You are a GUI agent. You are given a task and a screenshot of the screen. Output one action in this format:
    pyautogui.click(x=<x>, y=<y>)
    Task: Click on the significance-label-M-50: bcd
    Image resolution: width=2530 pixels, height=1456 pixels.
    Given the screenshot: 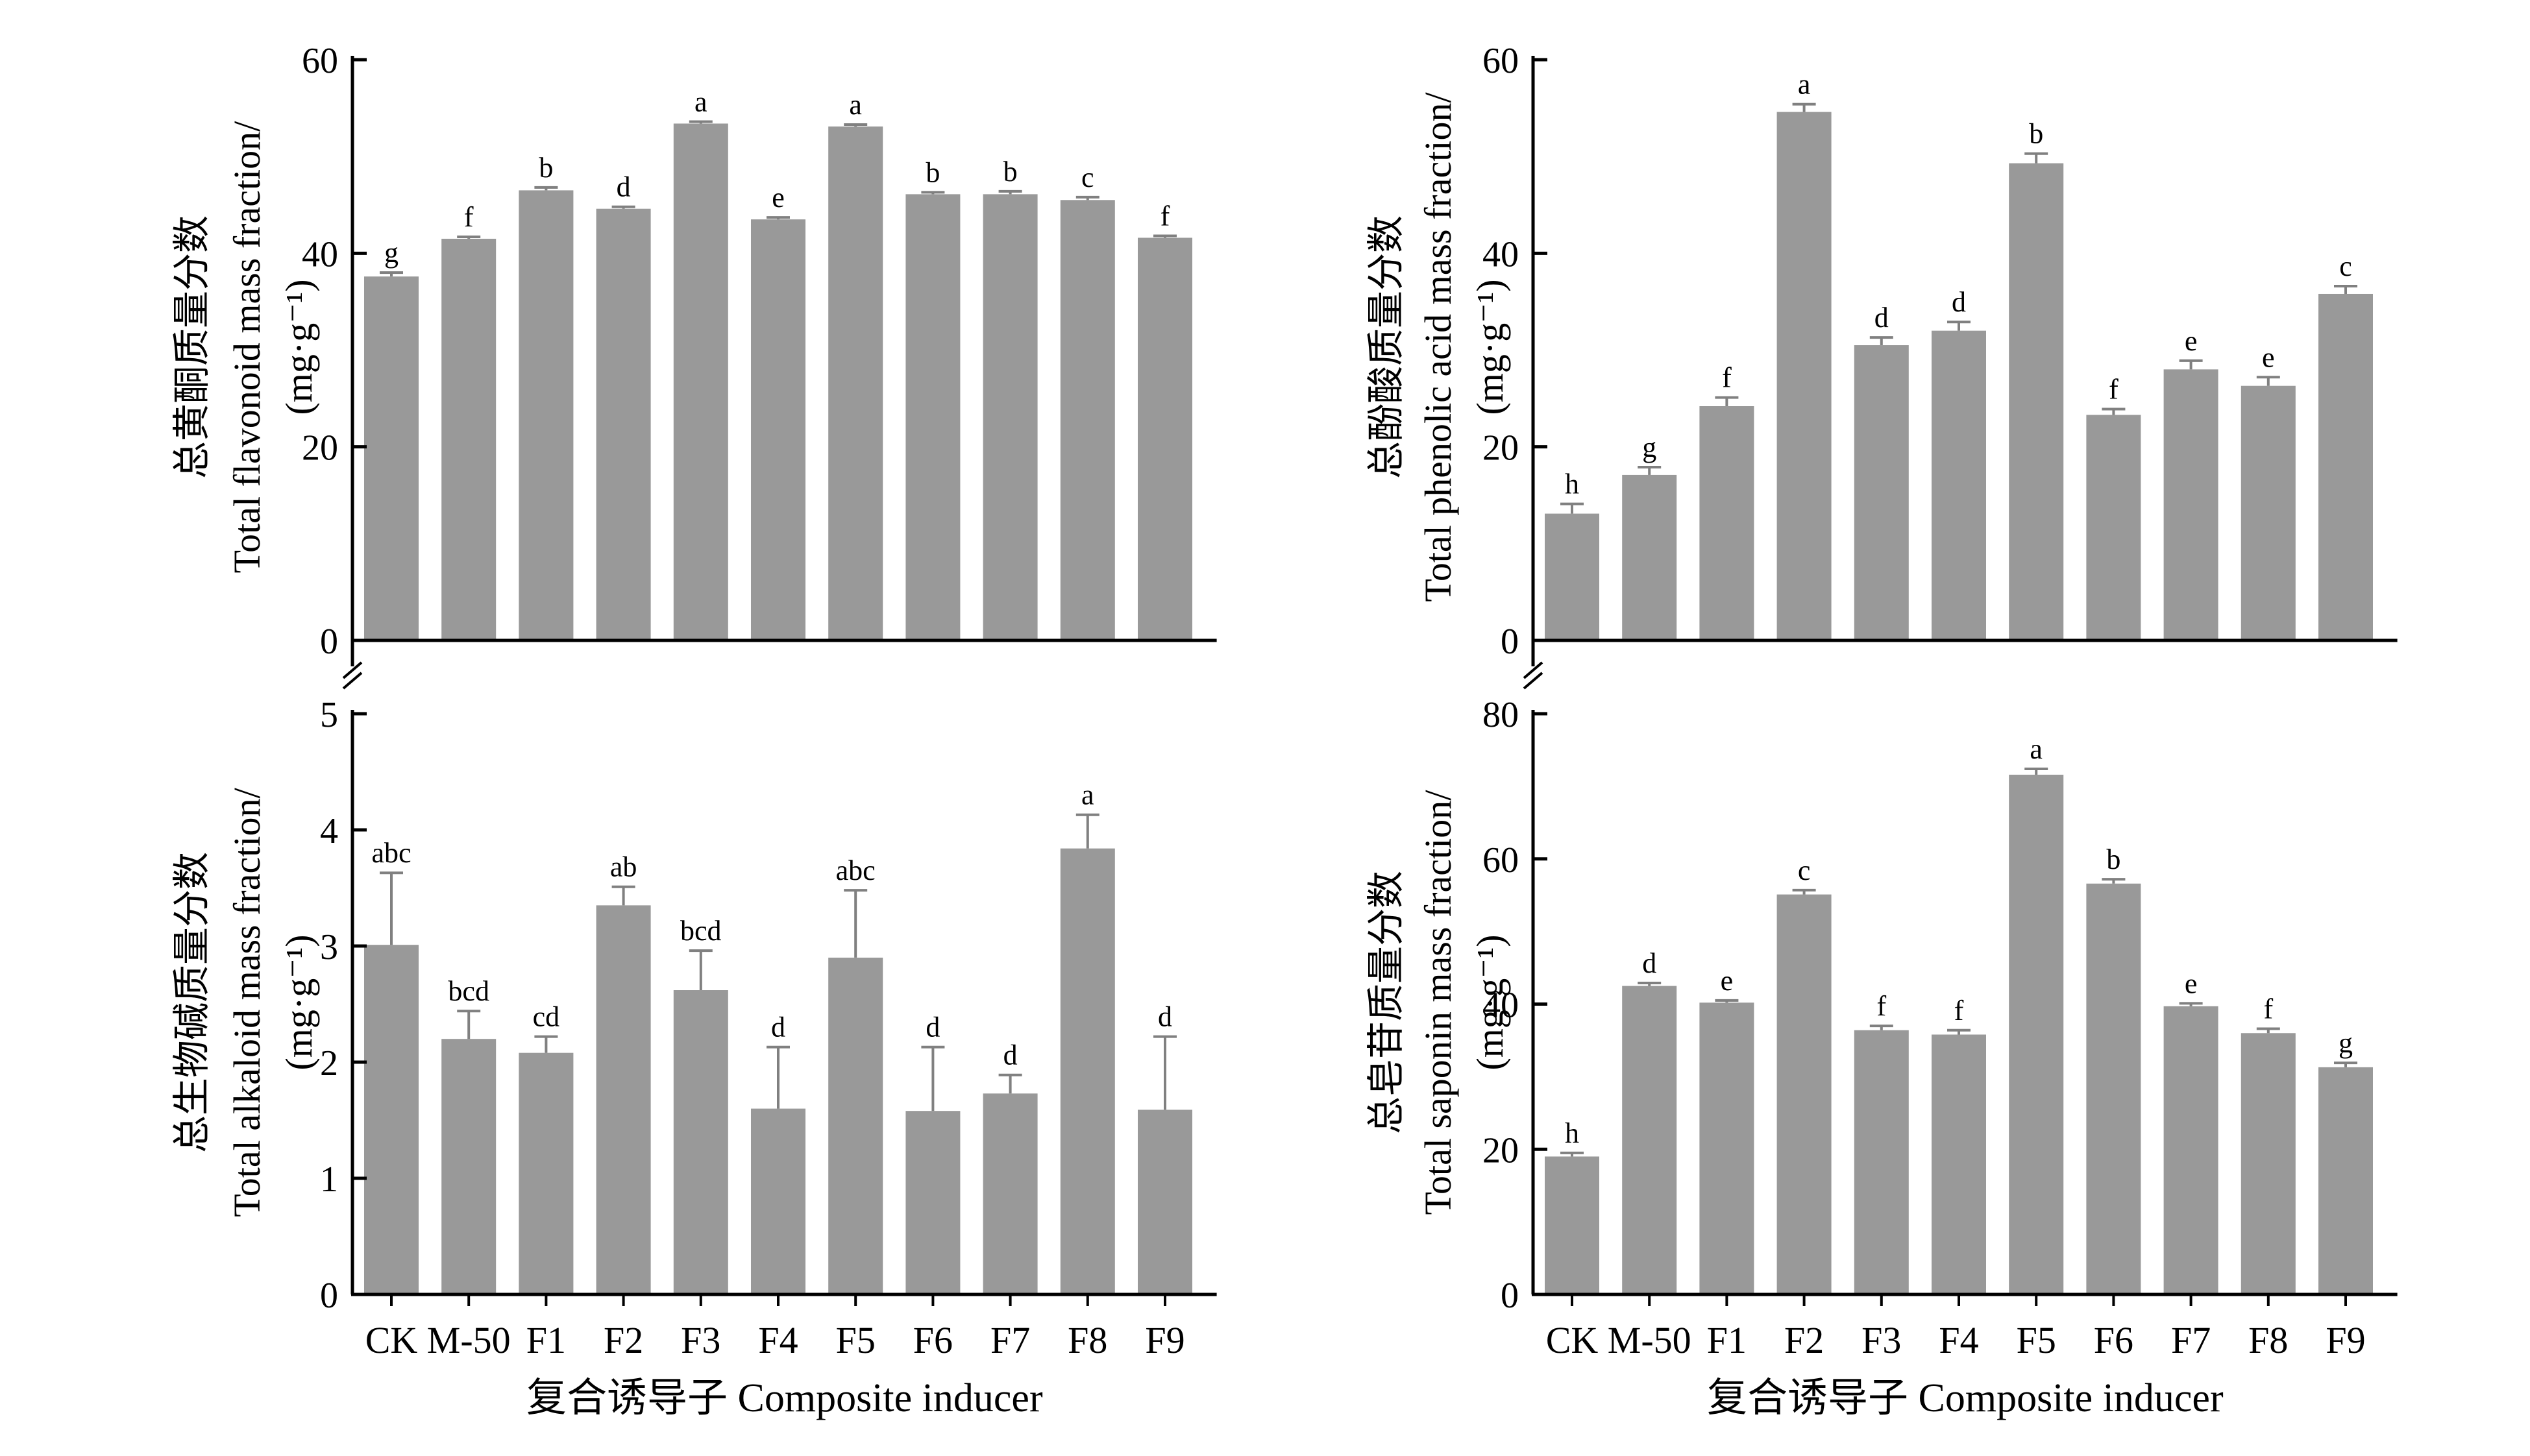 What is the action you would take?
    pyautogui.click(x=468, y=991)
    